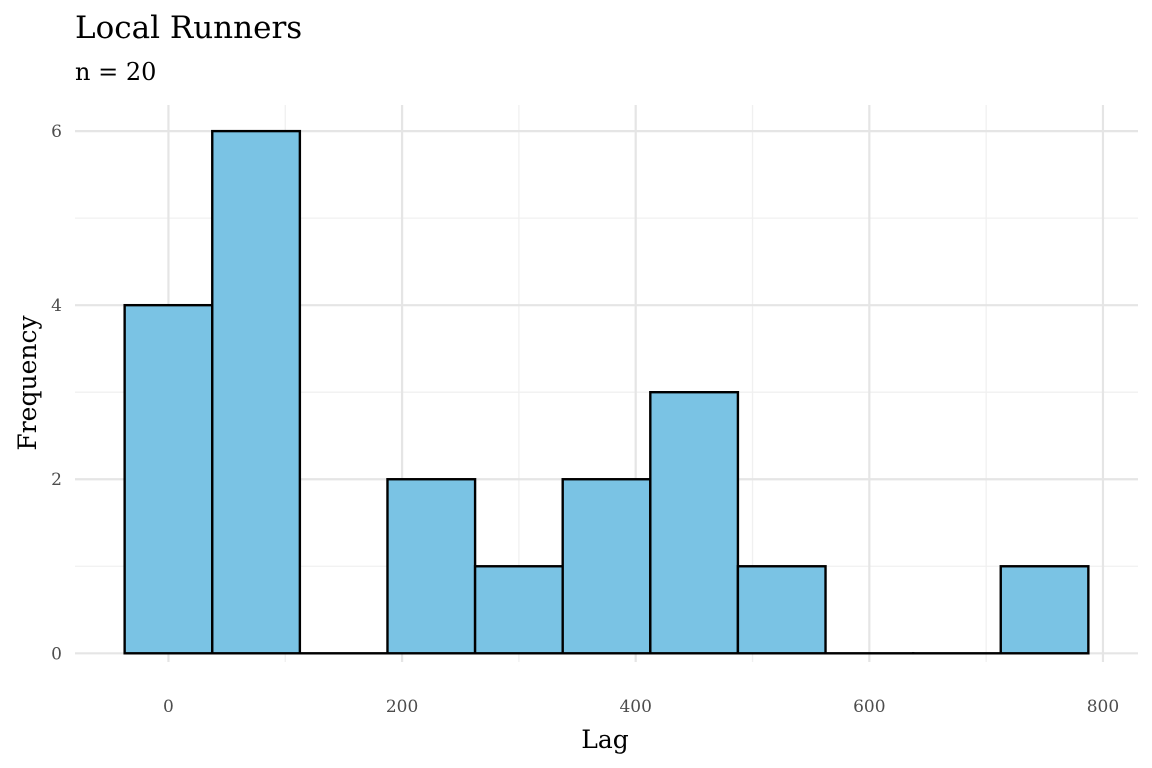  What do you see at coordinates (56, 654) in the screenshot?
I see `y-tick-label: 0` at bounding box center [56, 654].